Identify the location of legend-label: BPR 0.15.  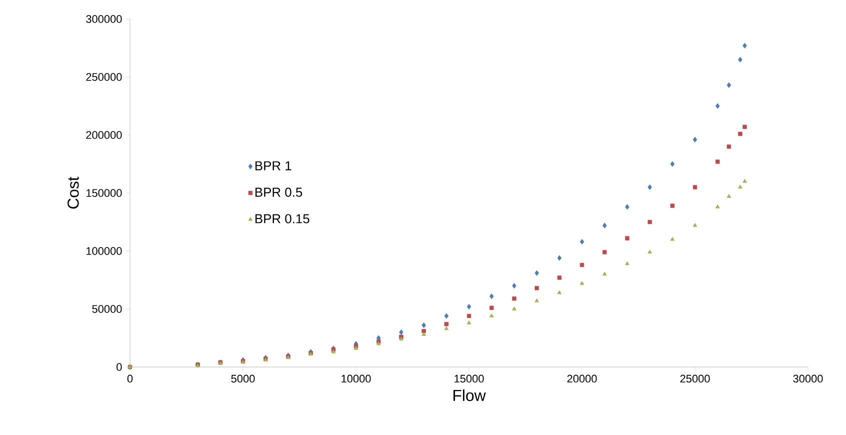
(282, 219).